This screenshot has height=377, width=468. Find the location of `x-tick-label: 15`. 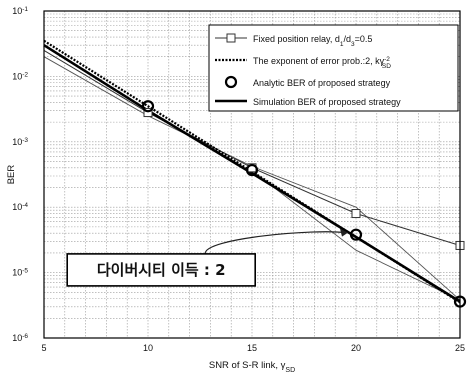

x-tick-label: 15 is located at coordinates (252, 348).